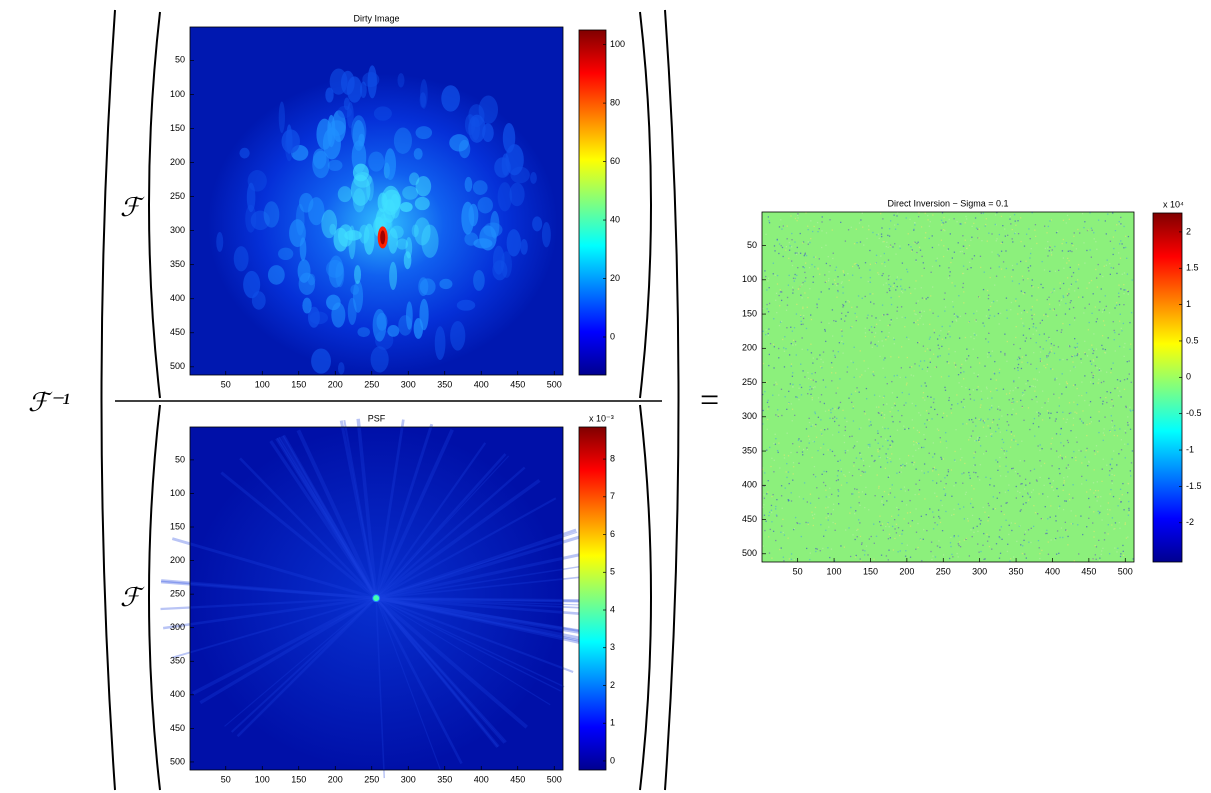 This screenshot has width=1211, height=793. I want to click on y-tick-label: 100, so click(749, 279).